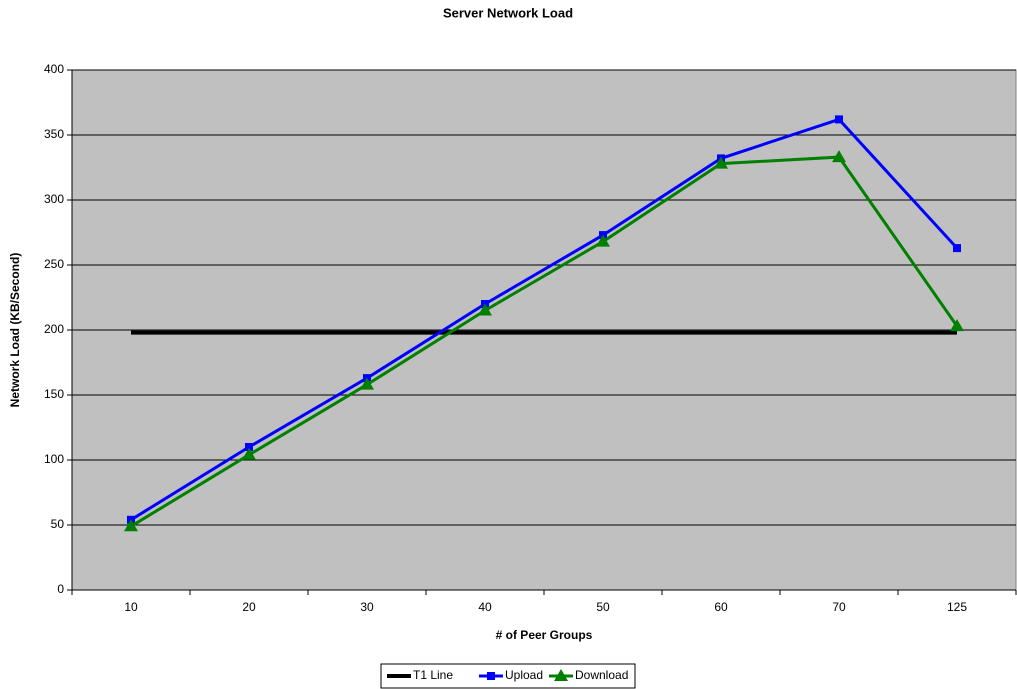 This screenshot has width=1017, height=689. What do you see at coordinates (544, 635) in the screenshot?
I see `x-axis-label: # of Peer Groups` at bounding box center [544, 635].